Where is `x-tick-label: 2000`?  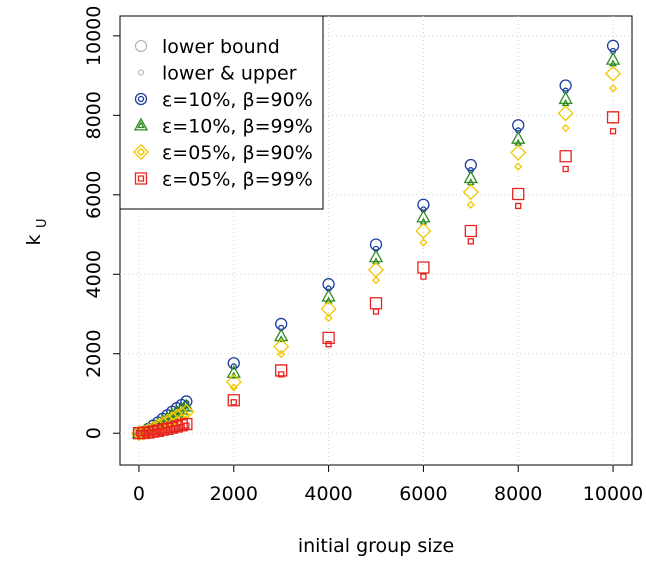 x-tick-label: 2000 is located at coordinates (234, 494).